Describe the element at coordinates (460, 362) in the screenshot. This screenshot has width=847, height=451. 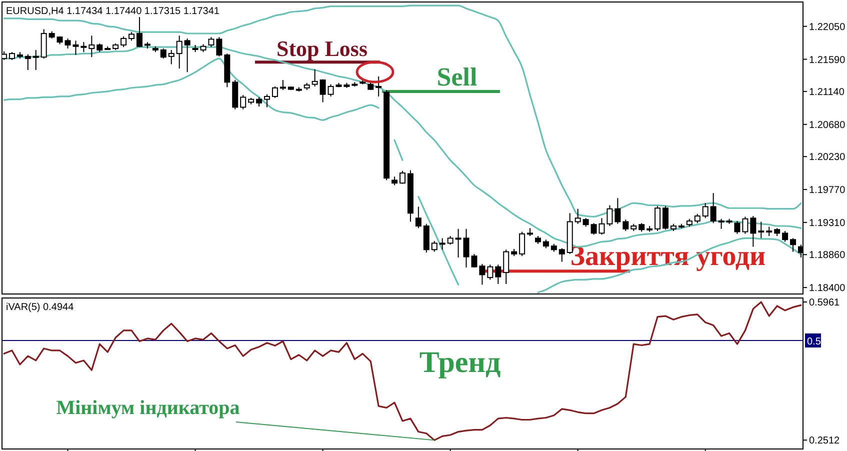
I see `annotation: Тренд` at that location.